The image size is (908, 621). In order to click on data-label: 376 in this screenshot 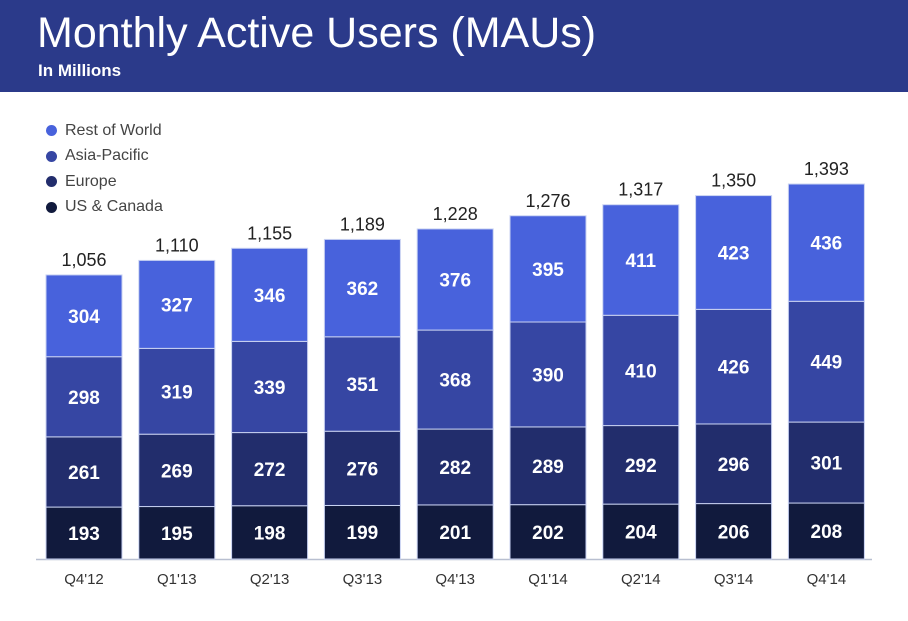, I will do `click(455, 281)`.